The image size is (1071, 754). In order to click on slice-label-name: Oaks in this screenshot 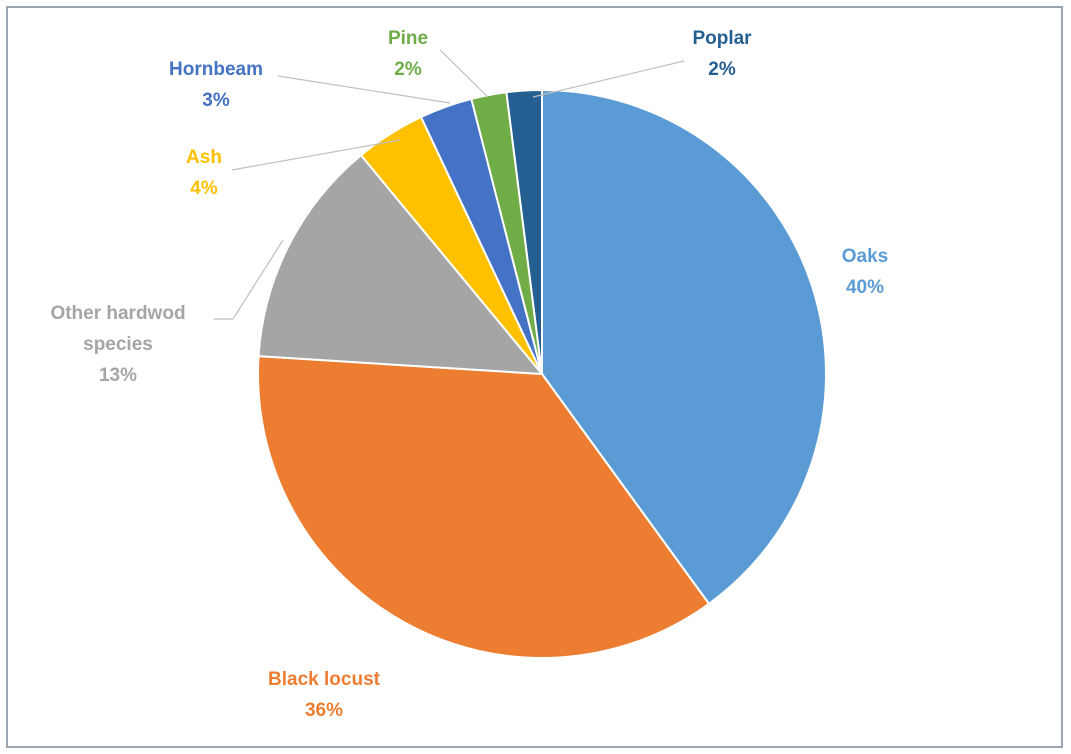, I will do `click(865, 256)`.